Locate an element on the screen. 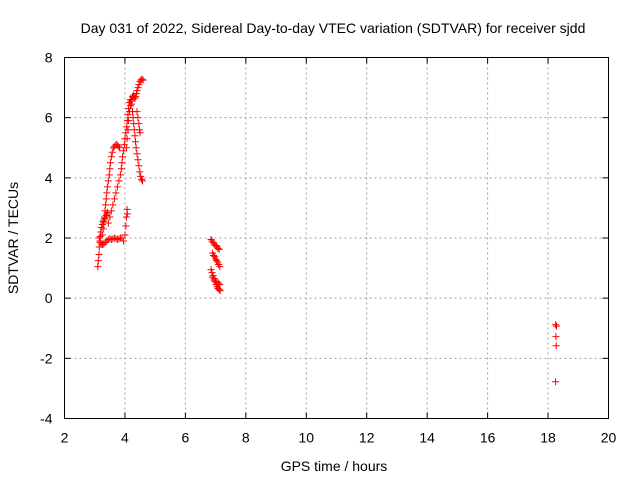 This screenshot has width=640, height=480. x-tick-label: 16 is located at coordinates (488, 438).